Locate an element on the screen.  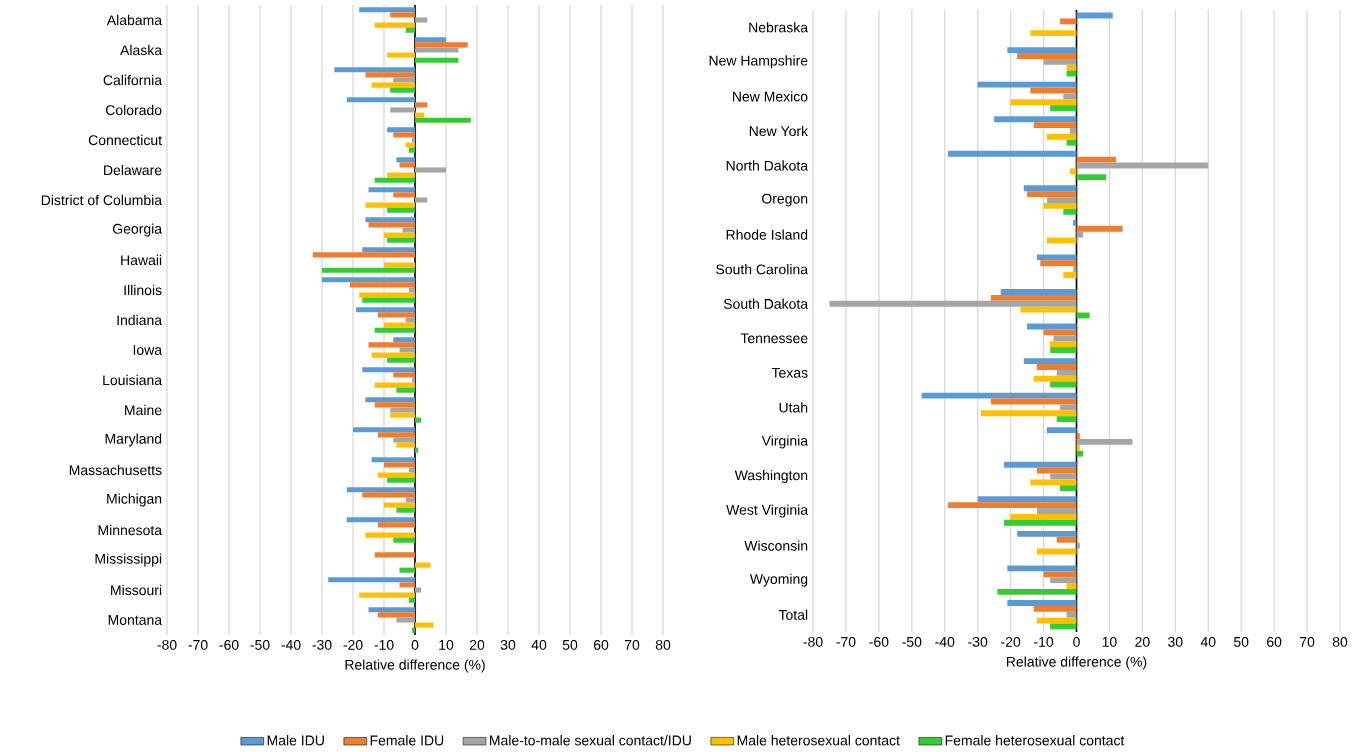
legend-label: Male heterosexual contact is located at coordinates (818, 740).